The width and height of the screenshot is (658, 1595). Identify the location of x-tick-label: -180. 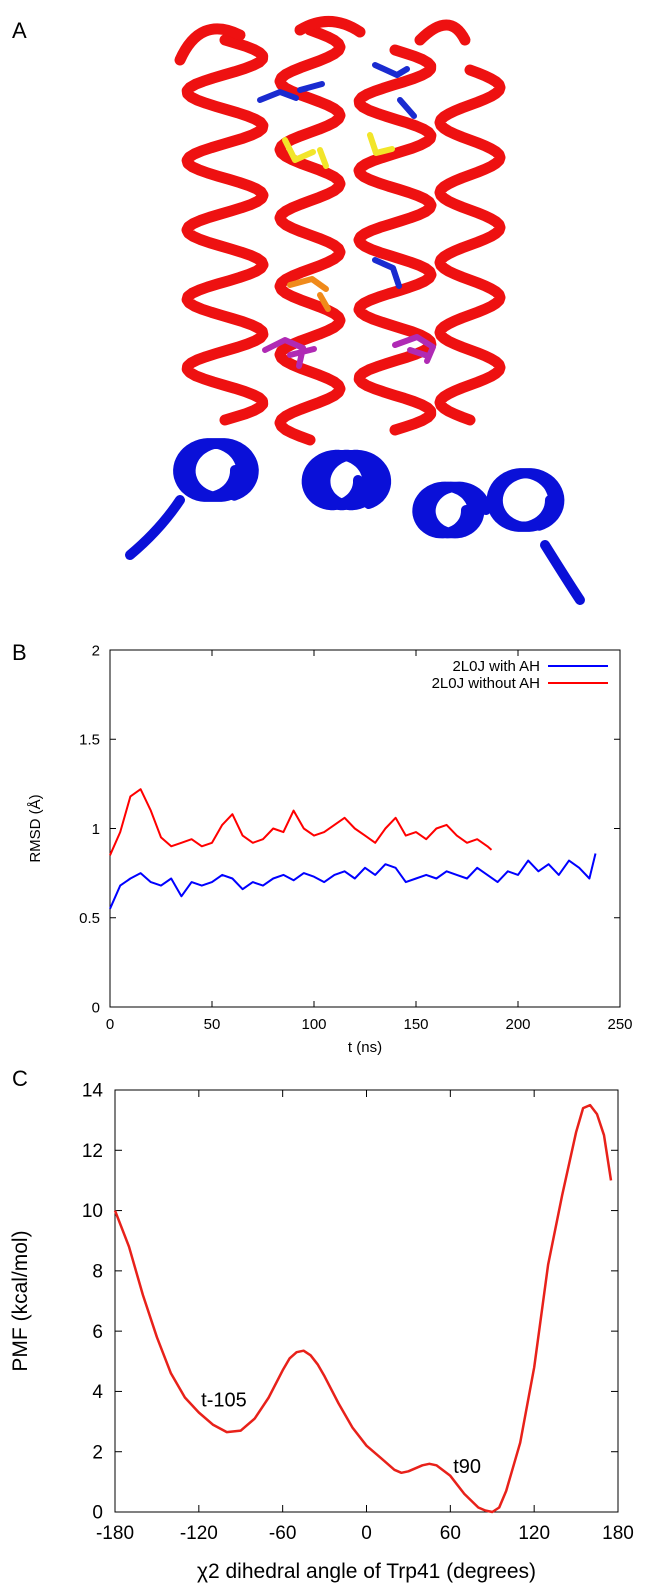
(115, 1533).